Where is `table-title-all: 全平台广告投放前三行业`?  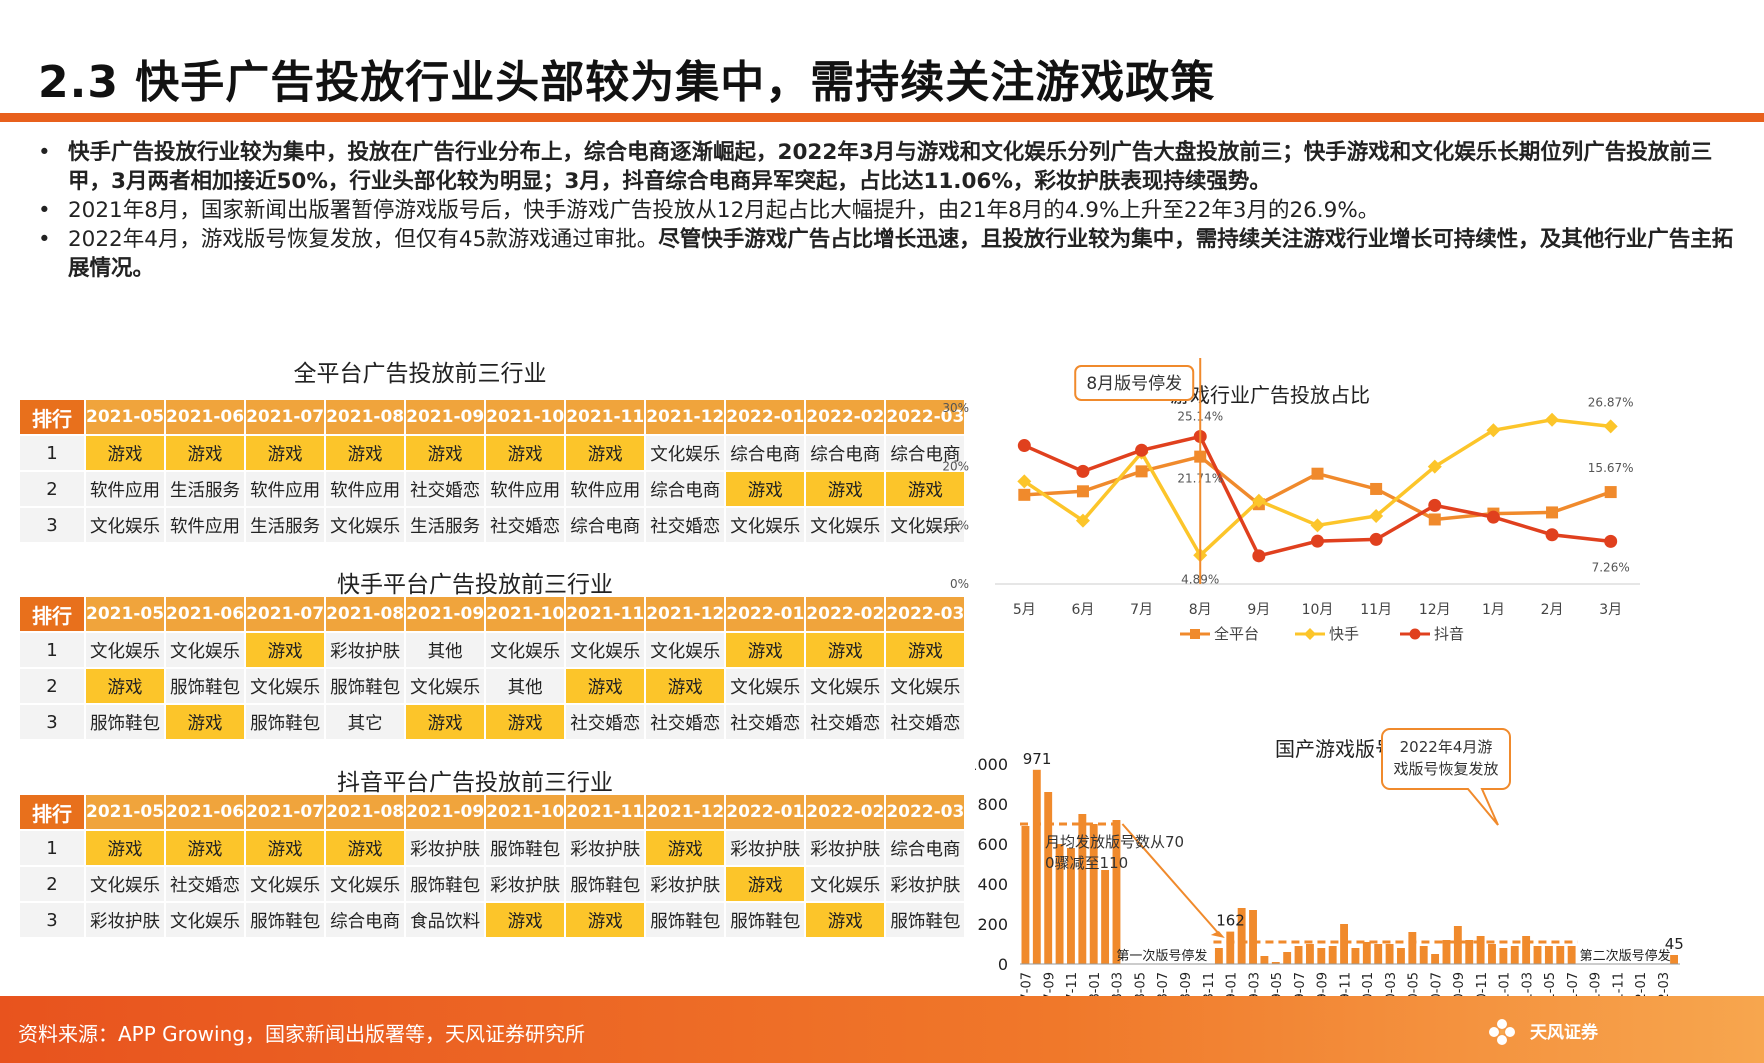 table-title-all: 全平台广告投放前三行业 is located at coordinates (420, 374).